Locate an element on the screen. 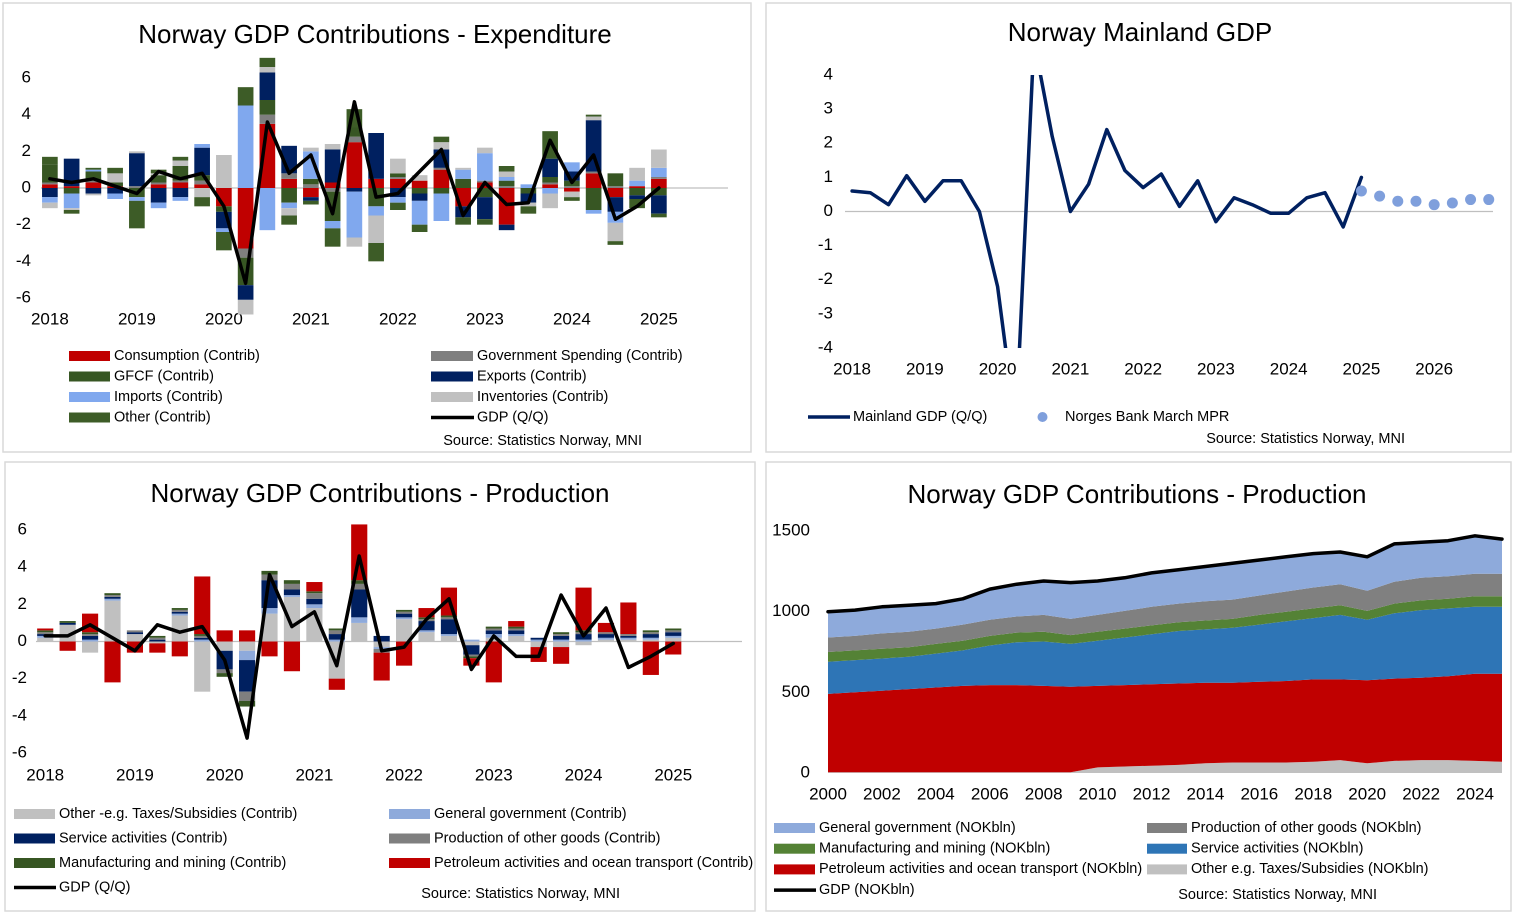 Image resolution: width=1515 pixels, height=914 pixels. y-tick-label: 6 is located at coordinates (26, 76).